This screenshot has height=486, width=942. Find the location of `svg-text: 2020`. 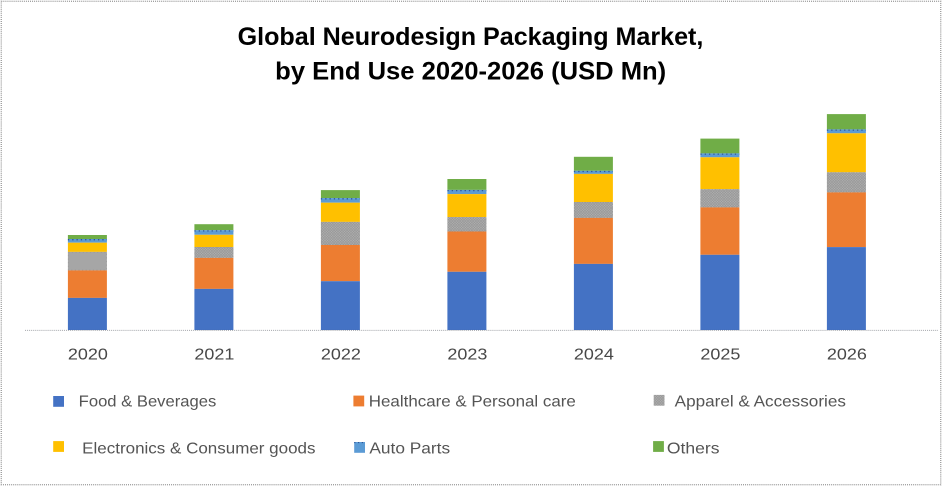

svg-text: 2020 is located at coordinates (88, 355).